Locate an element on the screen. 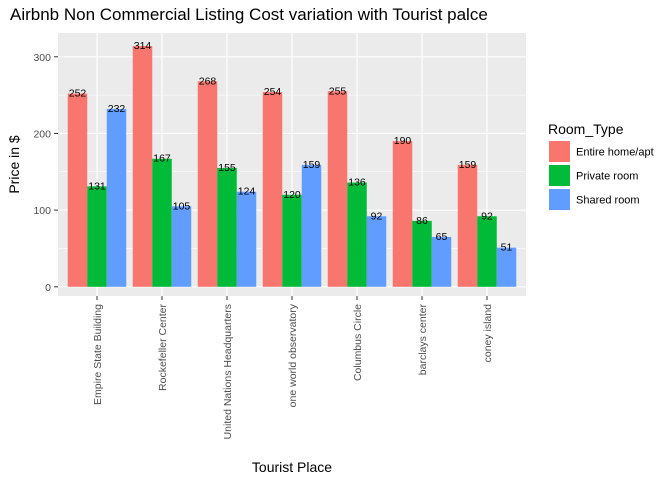 This screenshot has height=480, width=672. data-label: 86 is located at coordinates (422, 221).